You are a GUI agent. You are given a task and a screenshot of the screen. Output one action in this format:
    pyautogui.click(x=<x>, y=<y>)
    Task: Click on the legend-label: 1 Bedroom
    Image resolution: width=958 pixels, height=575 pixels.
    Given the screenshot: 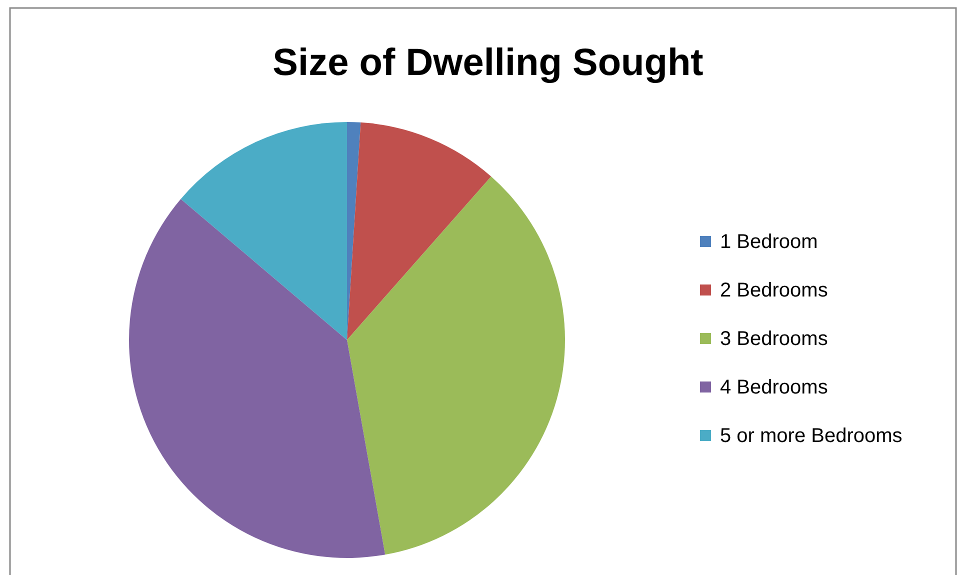 What is the action you would take?
    pyautogui.click(x=769, y=242)
    